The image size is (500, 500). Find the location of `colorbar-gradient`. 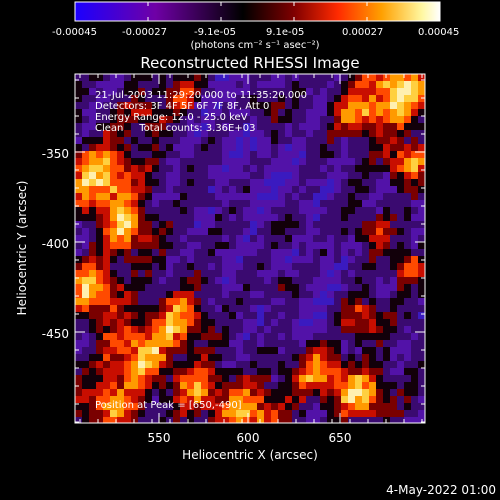

colorbar-gradient is located at coordinates (257, 11).